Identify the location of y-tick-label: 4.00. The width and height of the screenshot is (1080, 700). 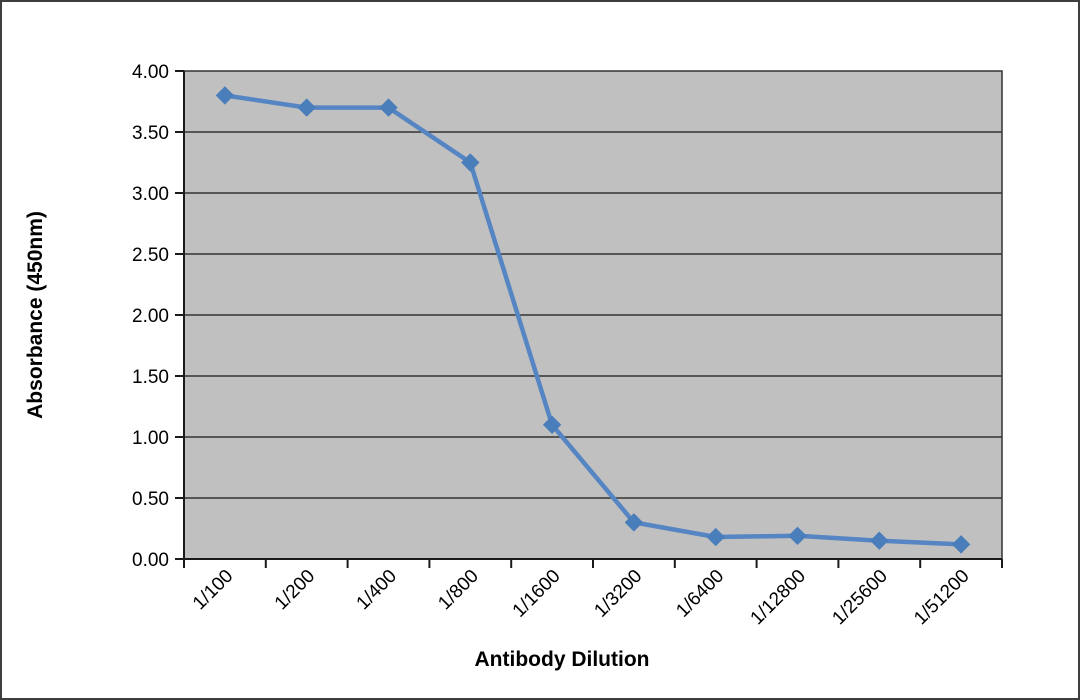
(150, 72).